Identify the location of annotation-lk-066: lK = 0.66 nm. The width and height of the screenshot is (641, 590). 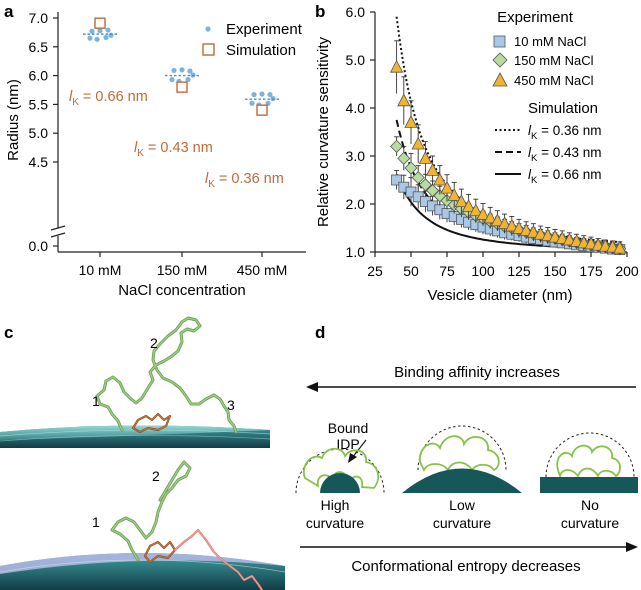
(108, 98).